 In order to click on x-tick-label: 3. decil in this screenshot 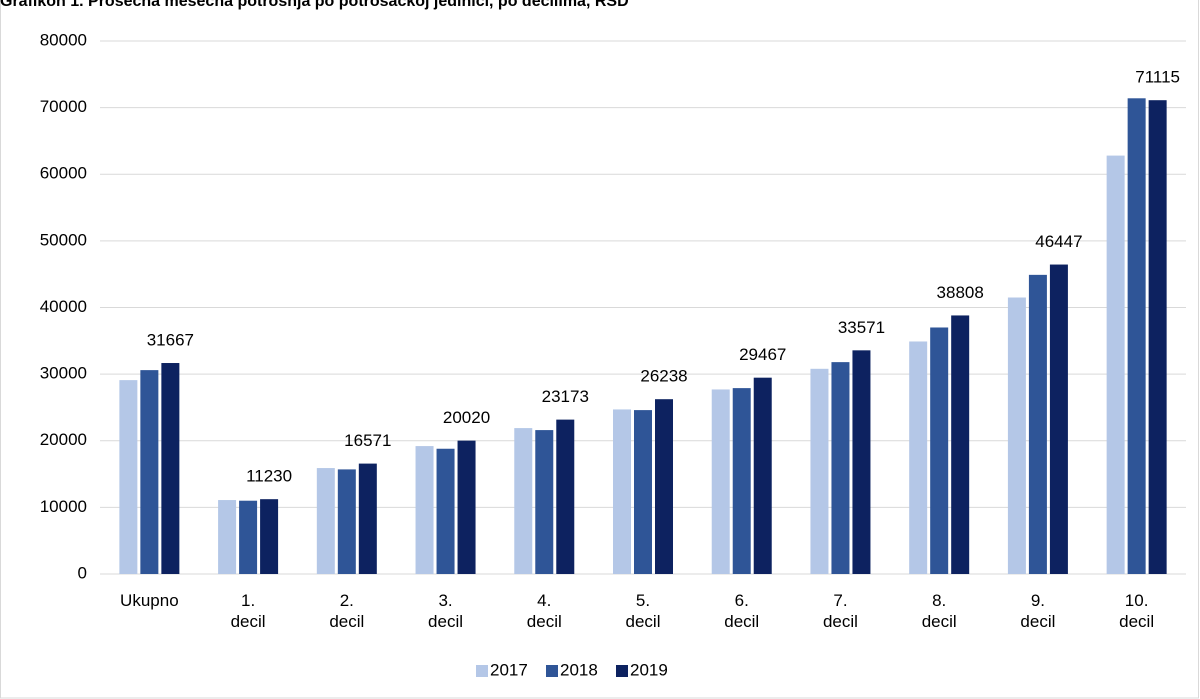, I will do `click(446, 611)`.